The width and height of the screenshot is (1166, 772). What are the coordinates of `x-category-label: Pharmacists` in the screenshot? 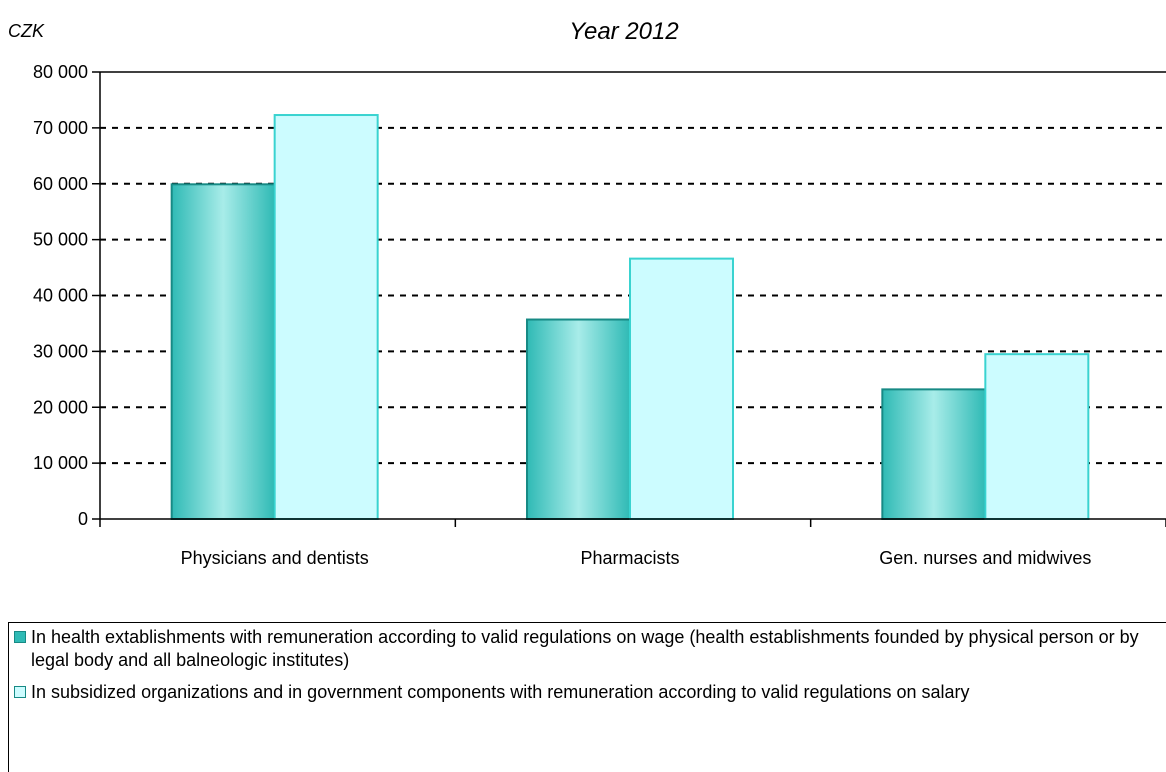 It's located at (629, 558).